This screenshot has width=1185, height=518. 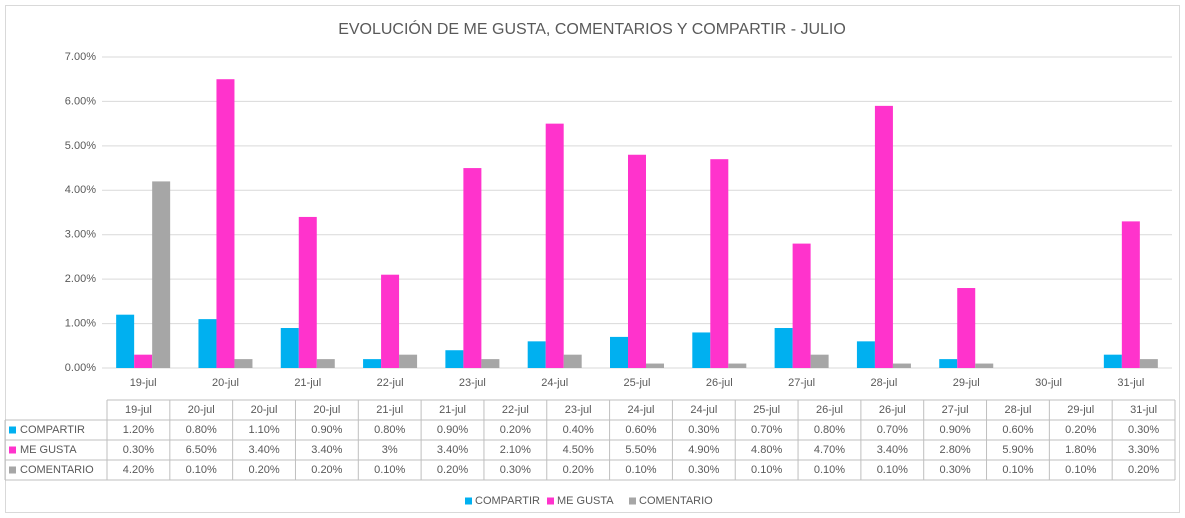 What do you see at coordinates (766, 410) in the screenshot?
I see `table-header: 25-jul` at bounding box center [766, 410].